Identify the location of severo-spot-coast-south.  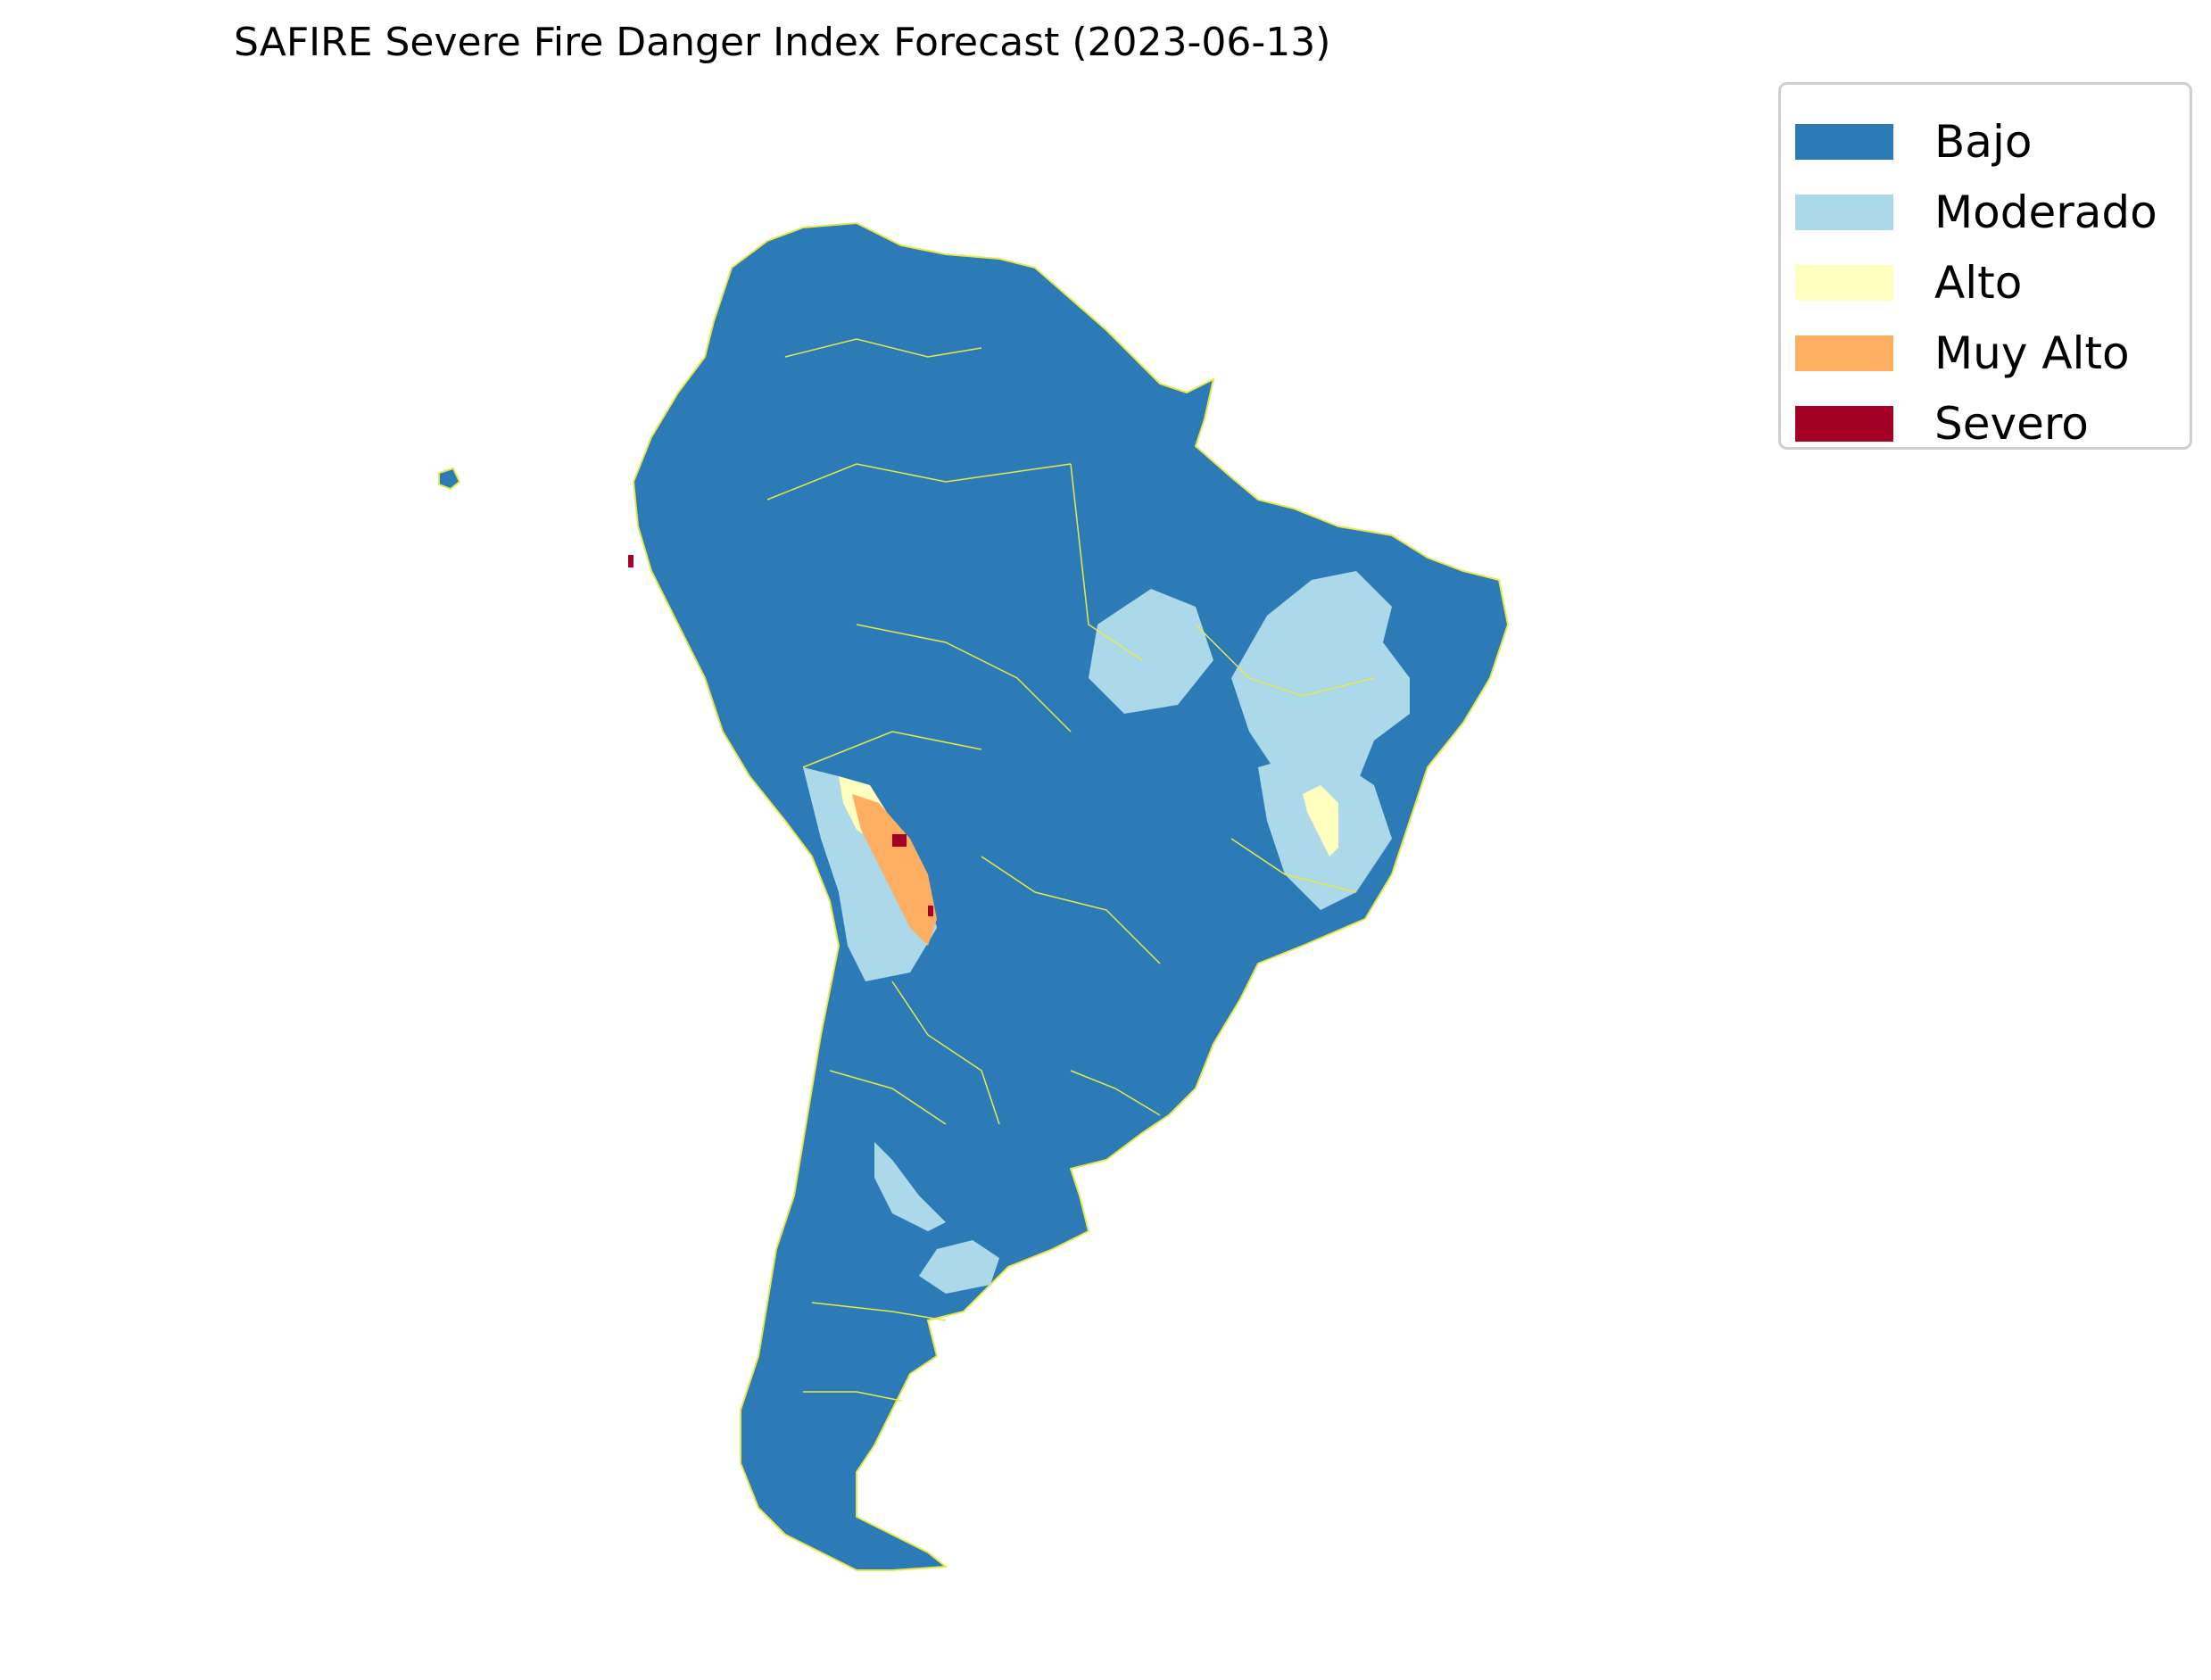
(930, 911).